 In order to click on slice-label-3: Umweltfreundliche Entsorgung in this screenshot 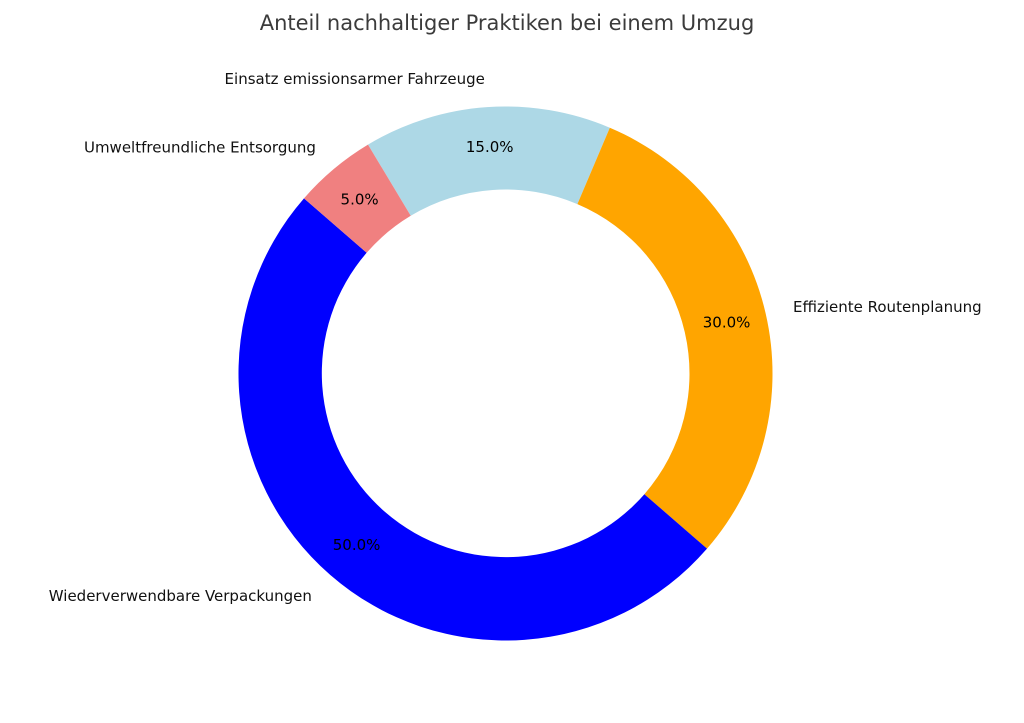, I will do `click(200, 148)`.